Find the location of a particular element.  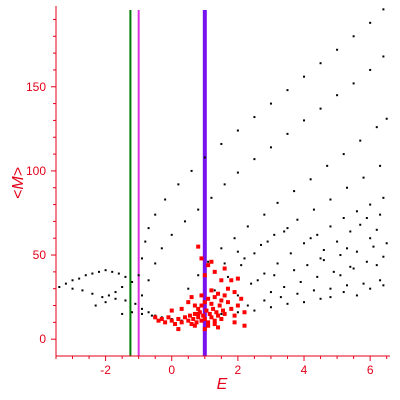

x-tick-label: 4 is located at coordinates (304, 370).